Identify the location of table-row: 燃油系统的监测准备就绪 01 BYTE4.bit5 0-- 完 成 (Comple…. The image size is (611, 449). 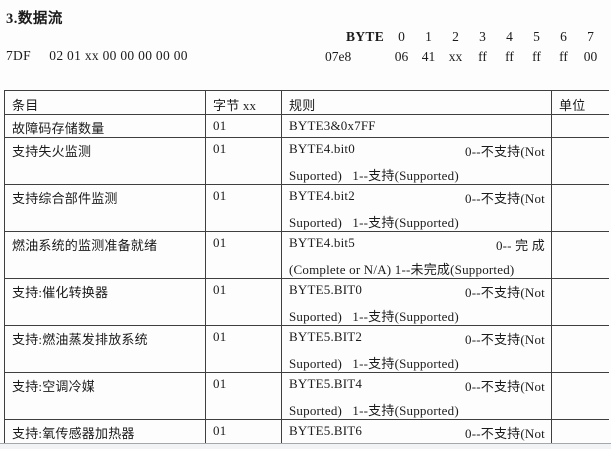
(306, 255).